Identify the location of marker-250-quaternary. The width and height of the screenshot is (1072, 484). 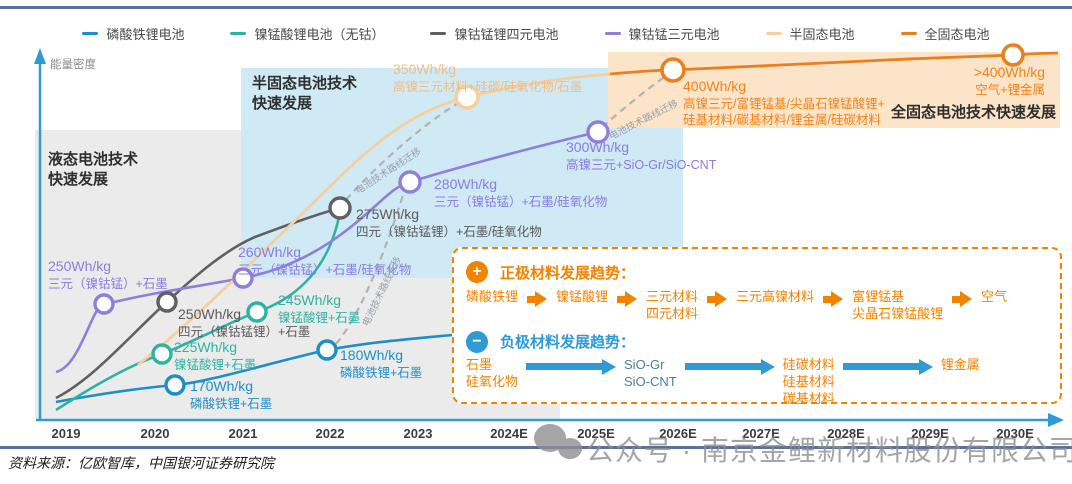
(167, 302).